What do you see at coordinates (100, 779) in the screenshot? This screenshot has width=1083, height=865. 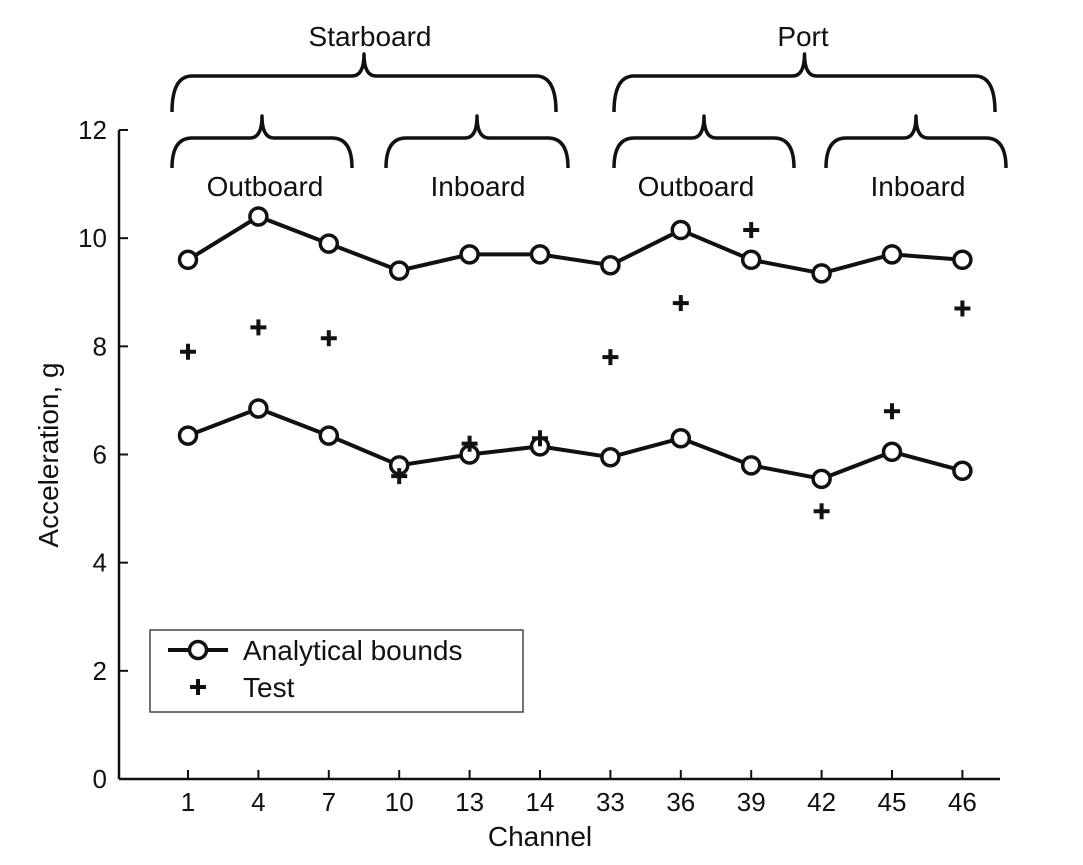 I see `y-tick-label: 0` at bounding box center [100, 779].